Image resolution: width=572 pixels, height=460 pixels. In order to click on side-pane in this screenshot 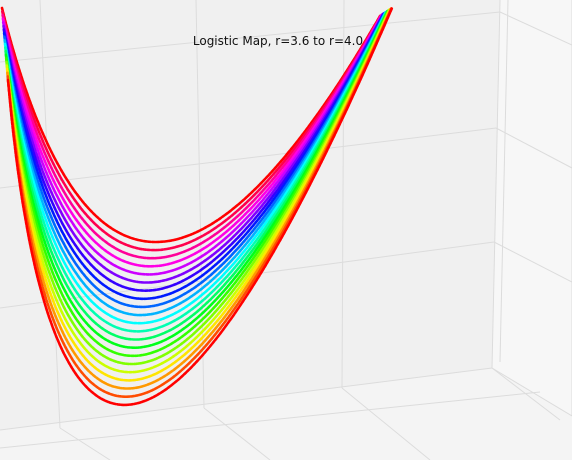, I will do `click(532, 208)`.